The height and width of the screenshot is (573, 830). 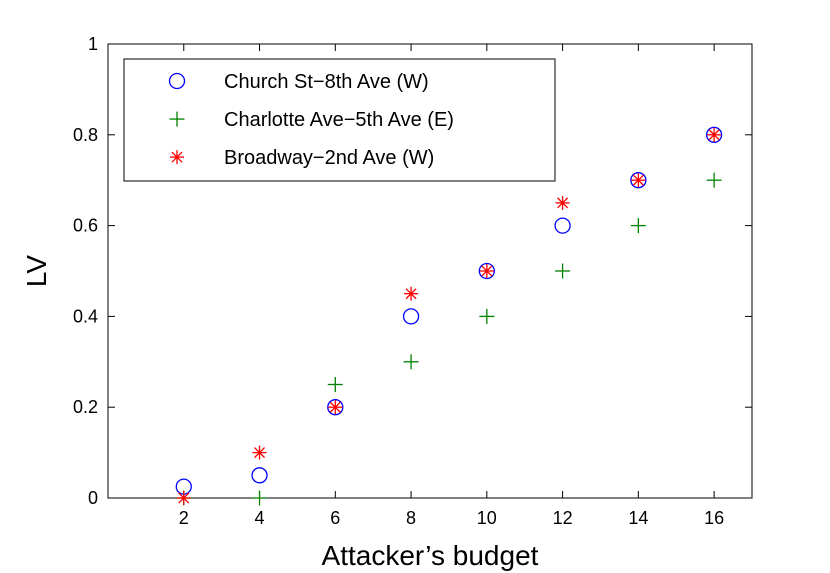 I want to click on legend-box, so click(x=339, y=120).